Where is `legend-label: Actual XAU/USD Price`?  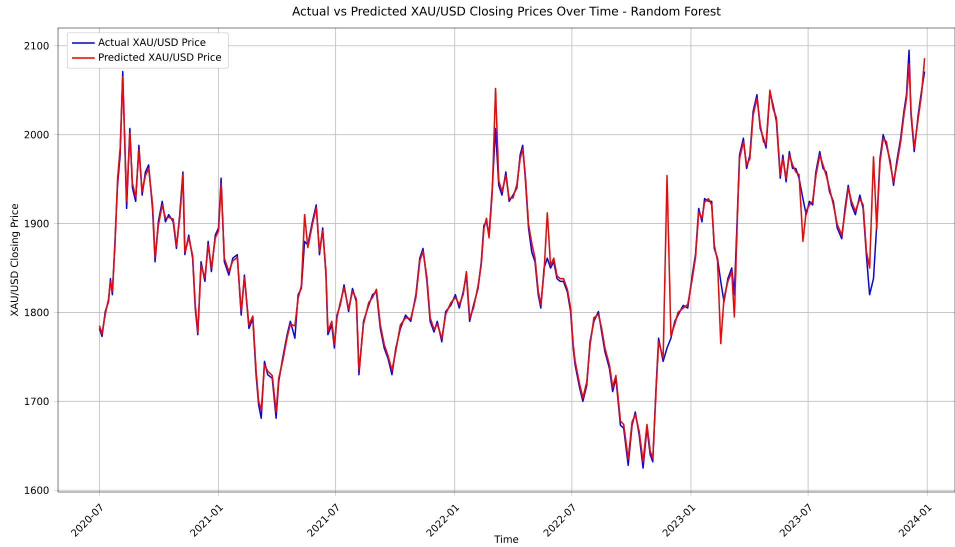
legend-label: Actual XAU/USD Price is located at coordinates (152, 42).